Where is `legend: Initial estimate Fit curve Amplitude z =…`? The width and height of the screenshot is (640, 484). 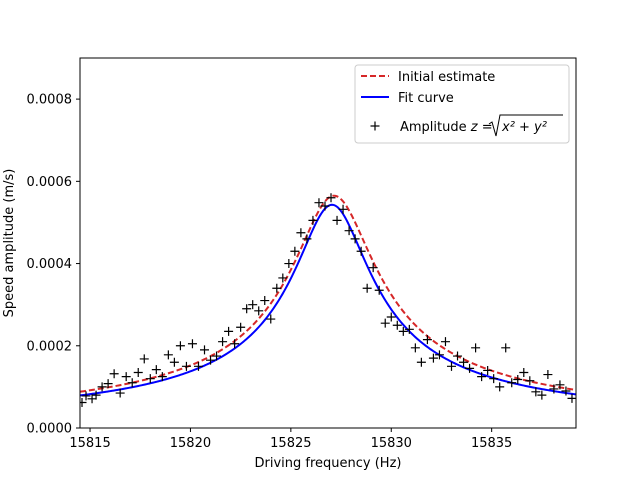 legend: Initial estimate Fit curve Amplitude z =… is located at coordinates (462, 104).